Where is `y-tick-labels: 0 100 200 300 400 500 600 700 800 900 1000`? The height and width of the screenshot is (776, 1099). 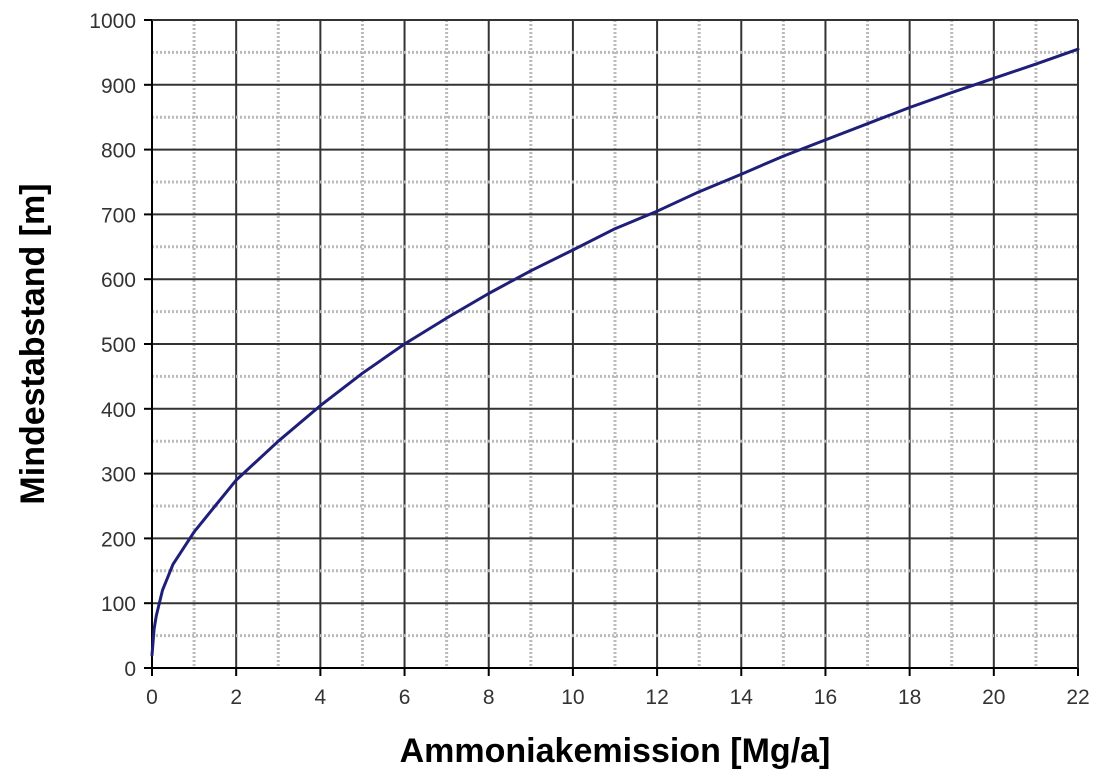
y-tick-labels: 0 100 200 300 400 500 600 700 800 900 1000 is located at coordinates (112, 345).